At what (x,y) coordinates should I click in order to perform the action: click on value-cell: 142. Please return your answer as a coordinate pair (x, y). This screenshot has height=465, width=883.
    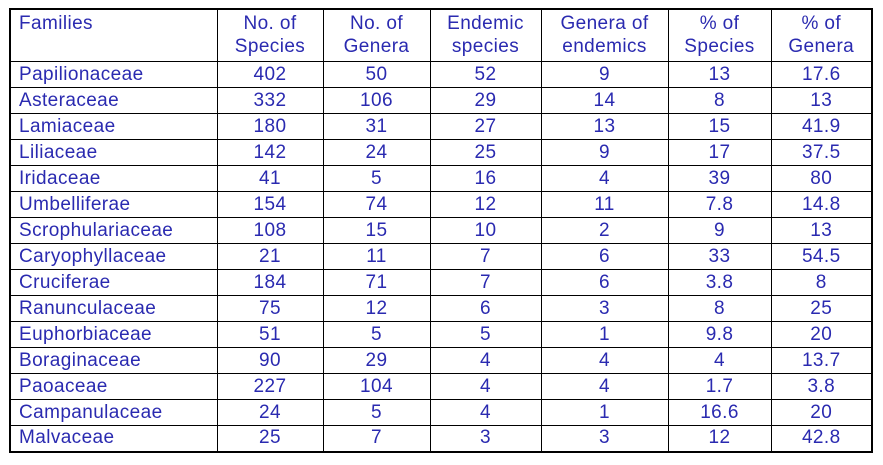
    Looking at the image, I should click on (270, 152).